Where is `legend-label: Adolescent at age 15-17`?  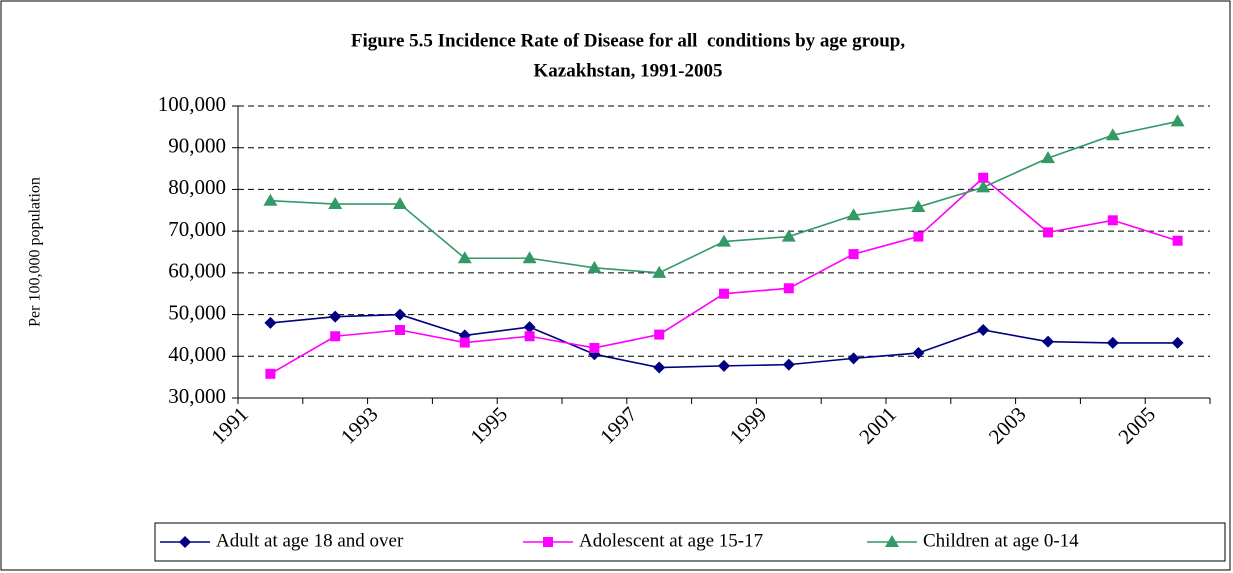
legend-label: Adolescent at age 15-17 is located at coordinates (671, 540).